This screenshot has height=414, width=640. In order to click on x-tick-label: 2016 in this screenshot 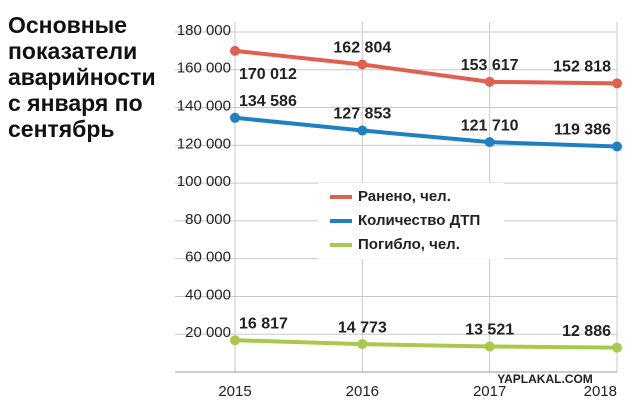, I will do `click(362, 391)`.